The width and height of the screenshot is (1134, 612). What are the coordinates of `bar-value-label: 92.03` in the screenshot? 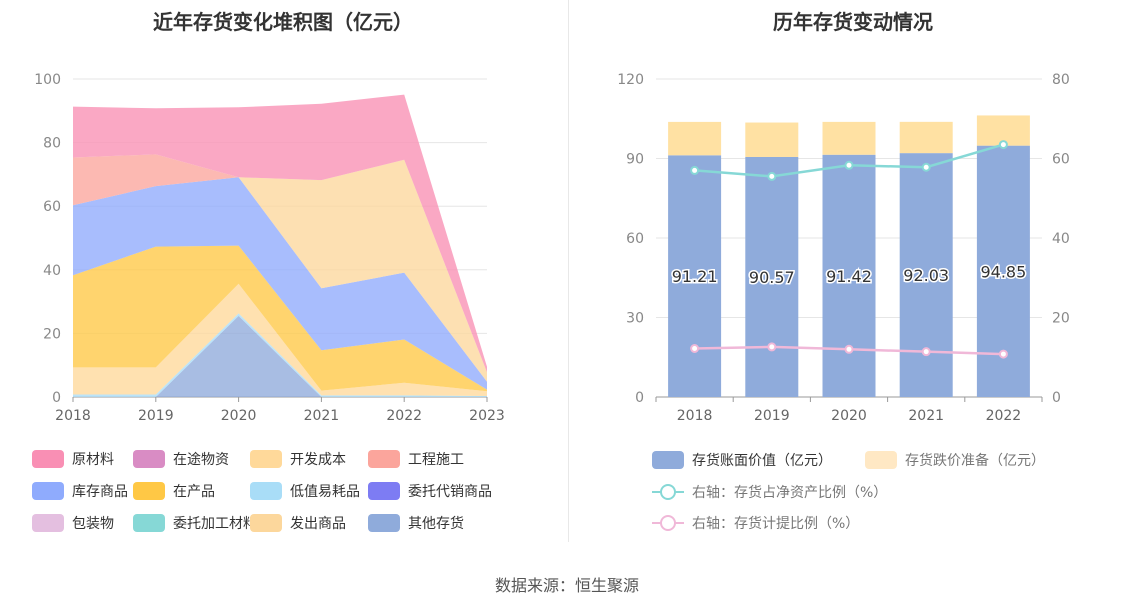 It's located at (926, 275).